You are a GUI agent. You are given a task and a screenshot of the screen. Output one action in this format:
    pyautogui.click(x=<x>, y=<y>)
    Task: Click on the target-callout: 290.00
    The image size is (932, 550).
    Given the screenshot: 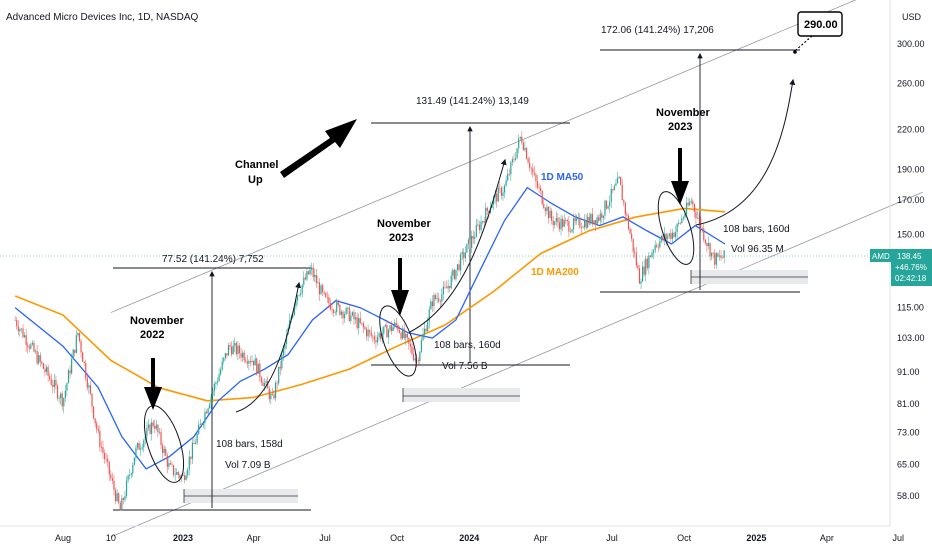 What is the action you would take?
    pyautogui.click(x=818, y=32)
    